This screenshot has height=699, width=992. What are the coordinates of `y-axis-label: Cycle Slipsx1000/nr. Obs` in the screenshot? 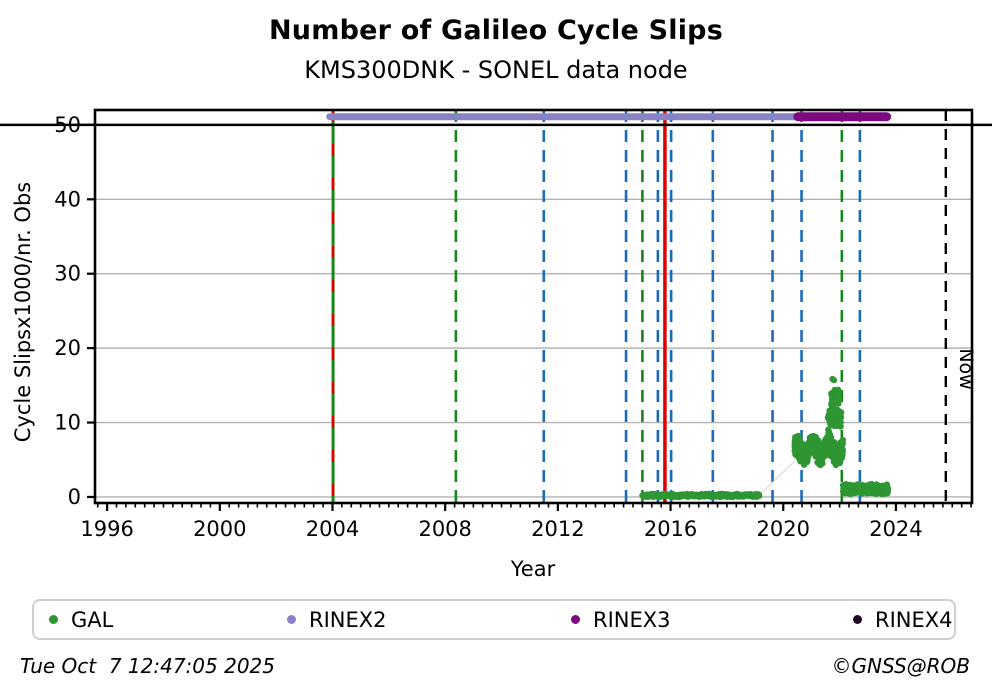 It's located at (23, 312).